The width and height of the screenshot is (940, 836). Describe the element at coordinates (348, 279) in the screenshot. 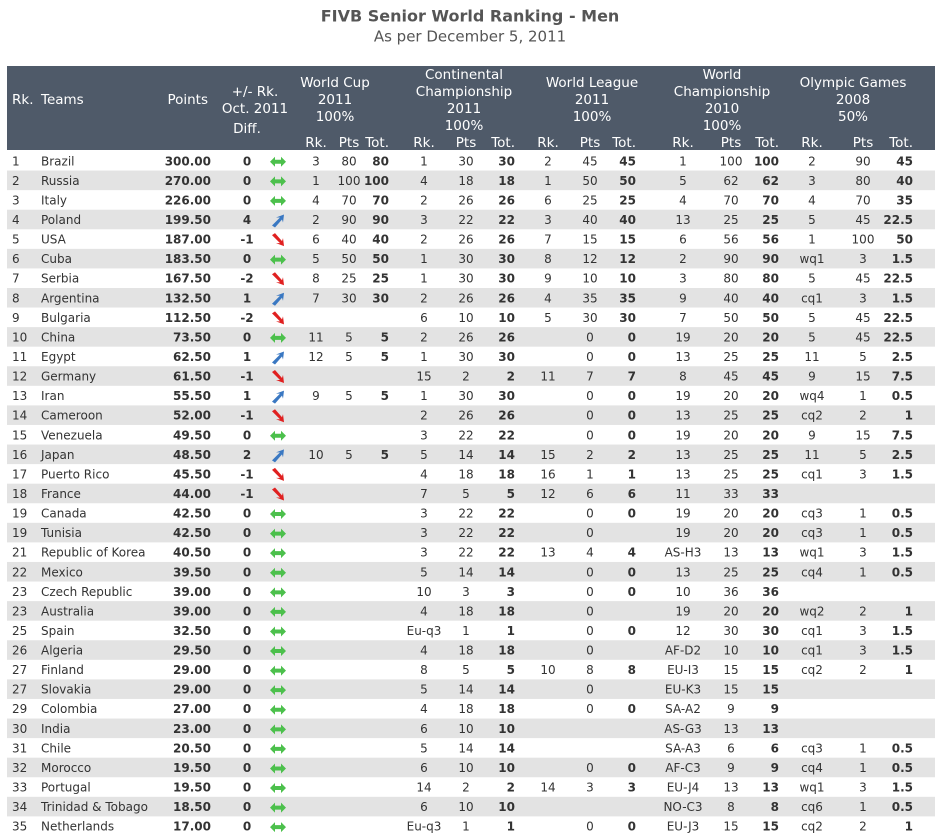

I see `points-cell: 25` at that location.